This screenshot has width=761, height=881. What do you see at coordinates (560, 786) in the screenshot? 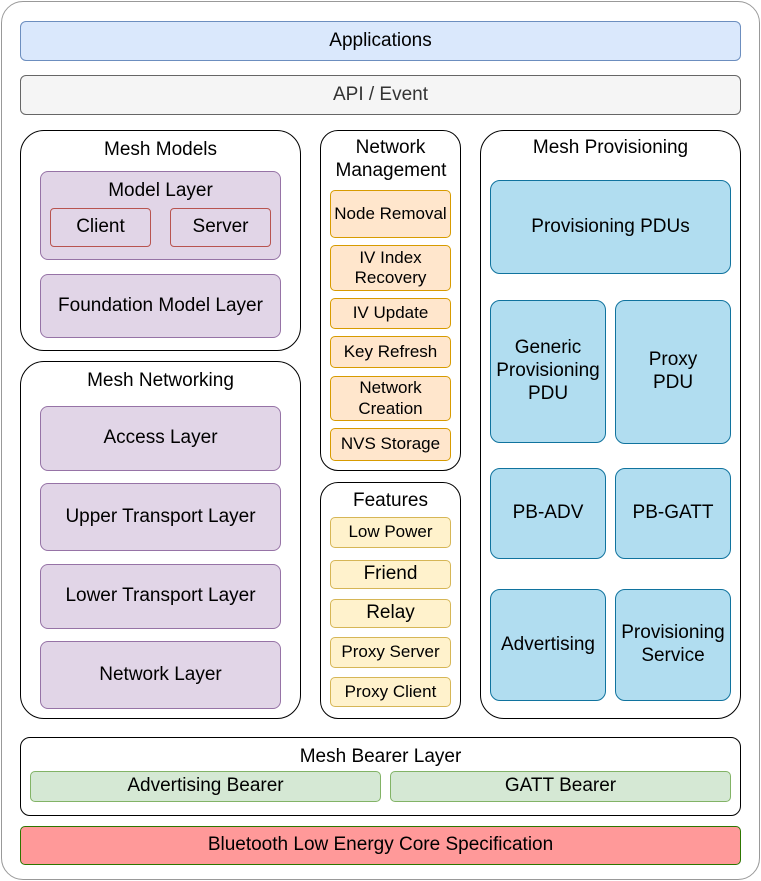
I see `gatt-bearer: GATT Bearer` at bounding box center [560, 786].